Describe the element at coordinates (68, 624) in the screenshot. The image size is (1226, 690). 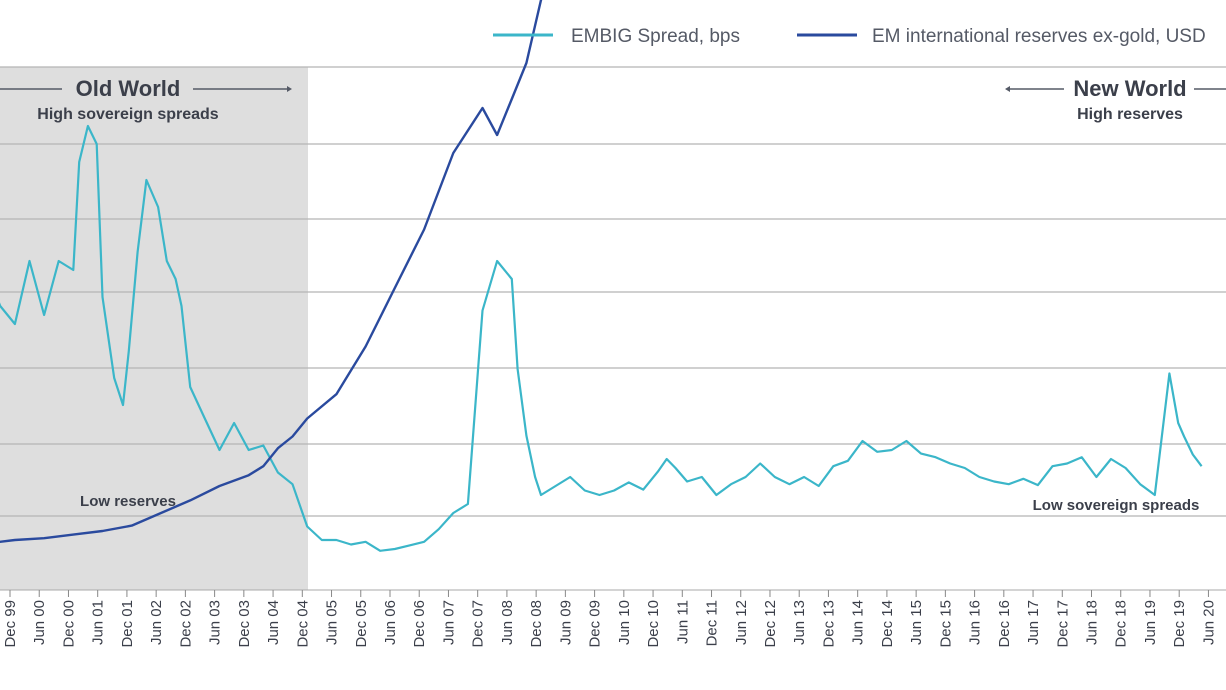
I see `x-tick-label: Dec 00` at that location.